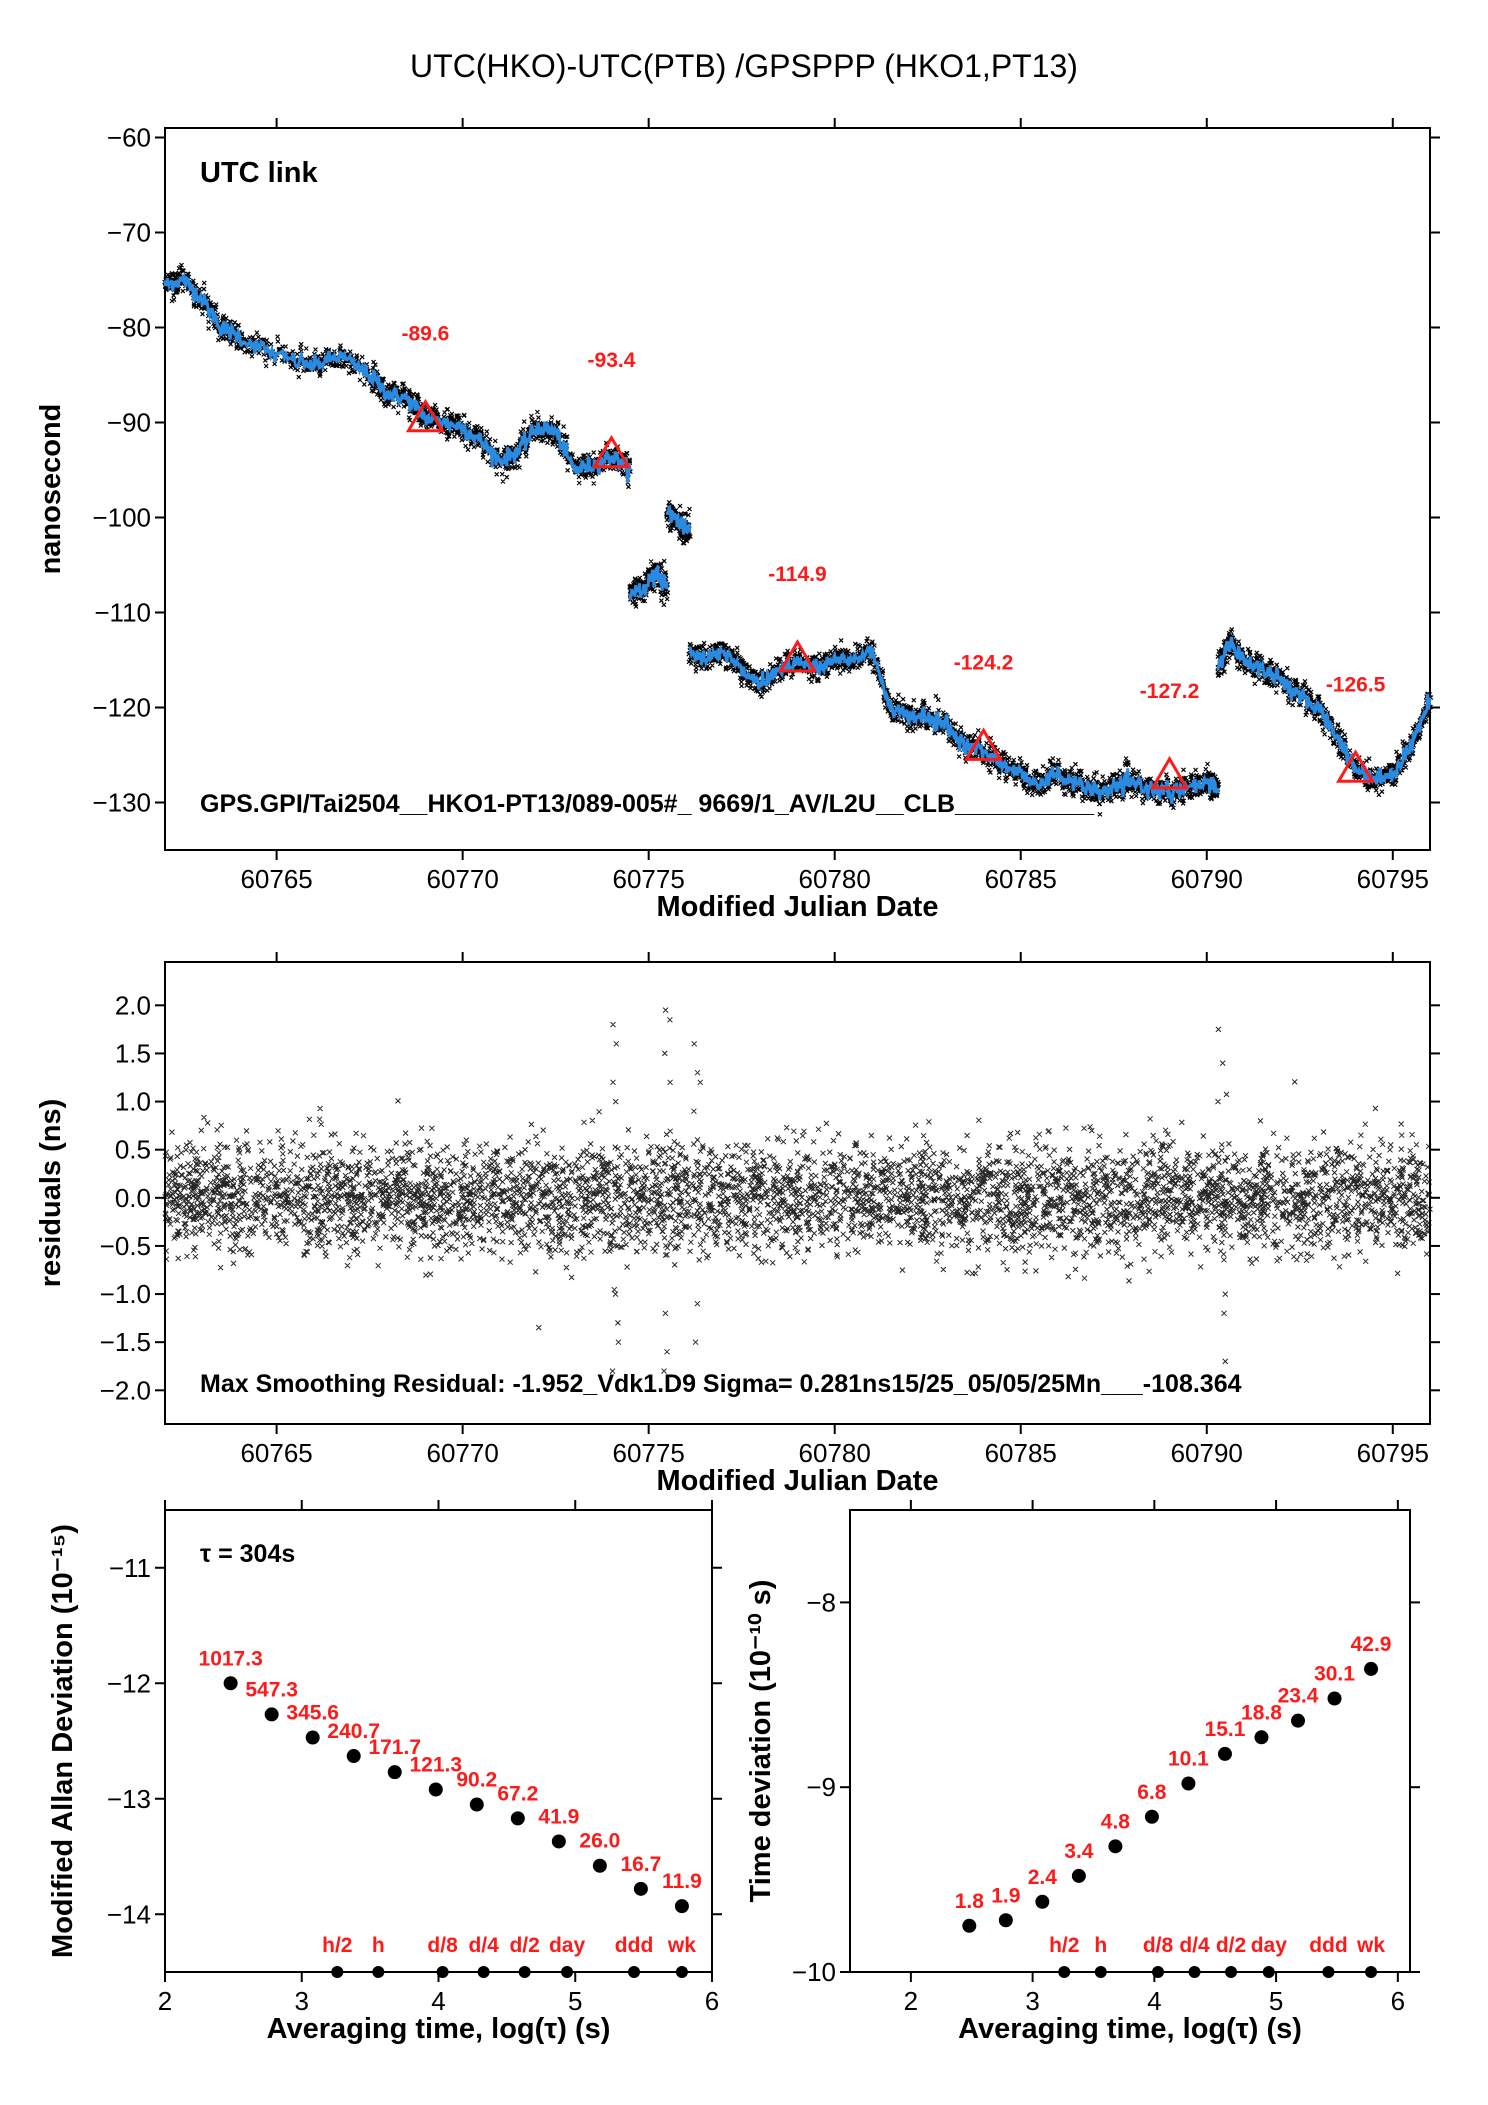  What do you see at coordinates (133, 1053) in the screenshot?
I see `residuals-ytick-label: 1.5` at bounding box center [133, 1053].